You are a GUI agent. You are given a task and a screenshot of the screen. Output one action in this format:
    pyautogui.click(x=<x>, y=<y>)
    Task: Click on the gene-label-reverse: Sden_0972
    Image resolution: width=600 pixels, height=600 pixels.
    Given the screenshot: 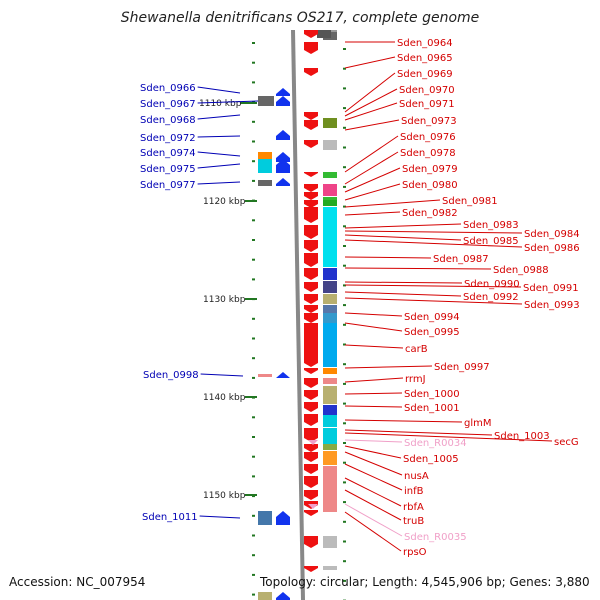 What is the action you would take?
    pyautogui.click(x=168, y=138)
    